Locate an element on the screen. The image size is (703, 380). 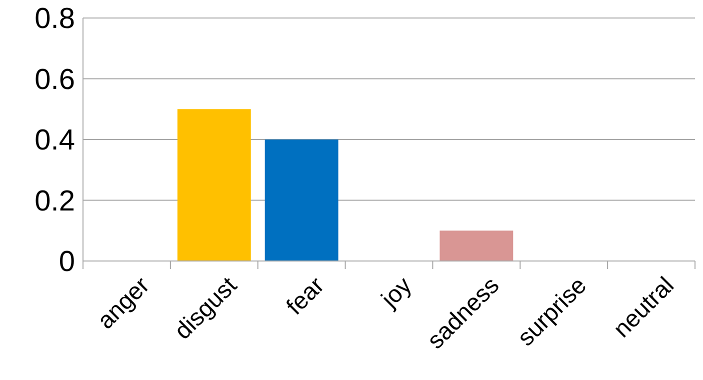
y-tick-label: 0.8 is located at coordinates (54, 19).